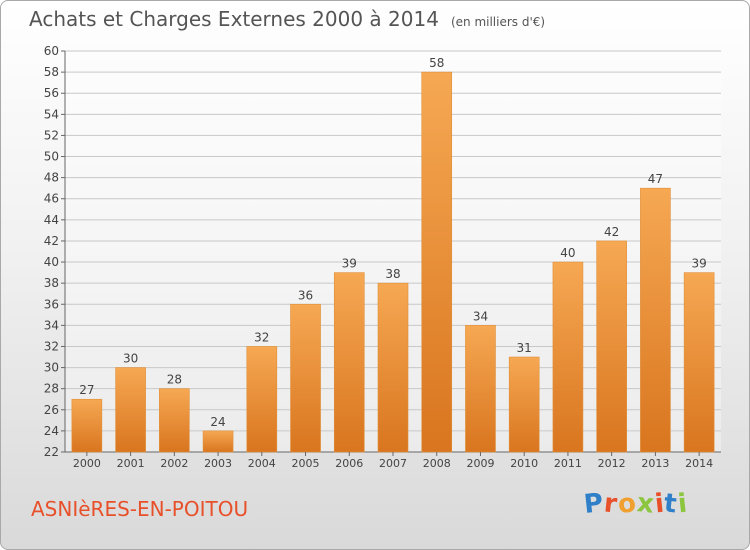 This screenshot has width=750, height=550. I want to click on x-tick-label: 2007, so click(393, 463).